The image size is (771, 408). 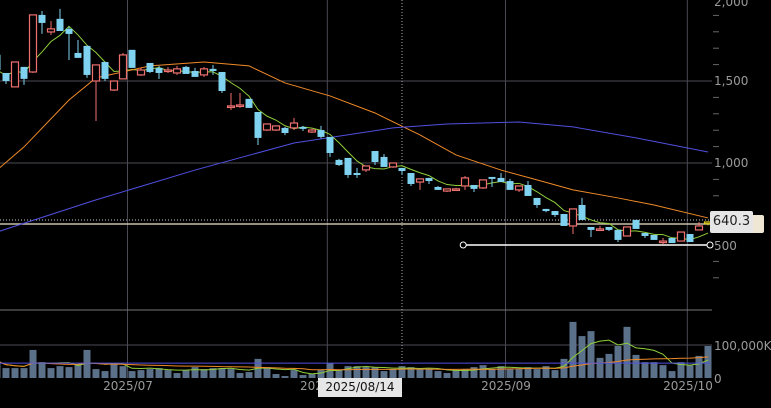 What do you see at coordinates (731, 4) in the screenshot?
I see `price-tick-label: 2,000` at bounding box center [731, 4].